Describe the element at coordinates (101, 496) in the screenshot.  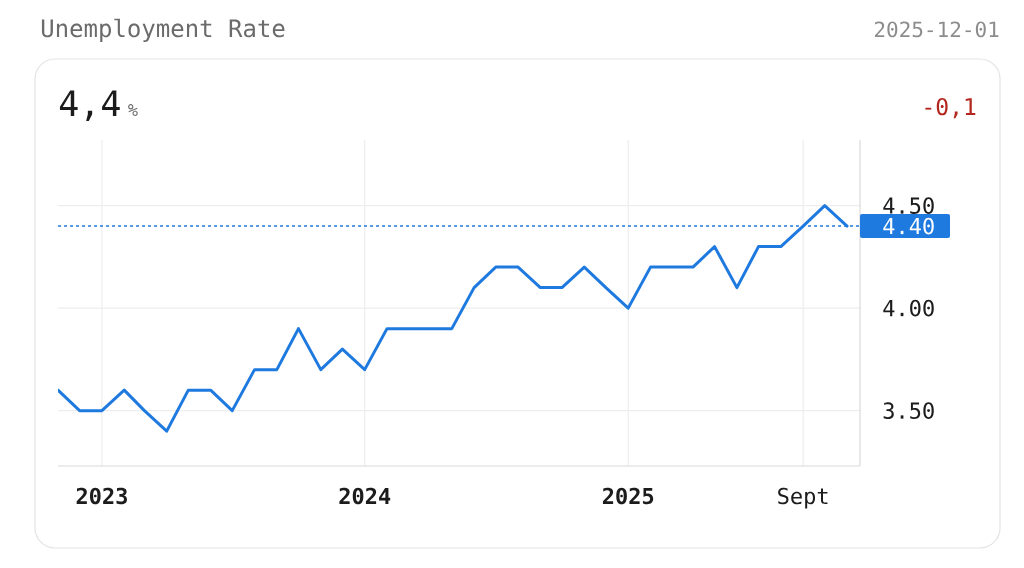
I see `x-tick-label: 2023` at that location.